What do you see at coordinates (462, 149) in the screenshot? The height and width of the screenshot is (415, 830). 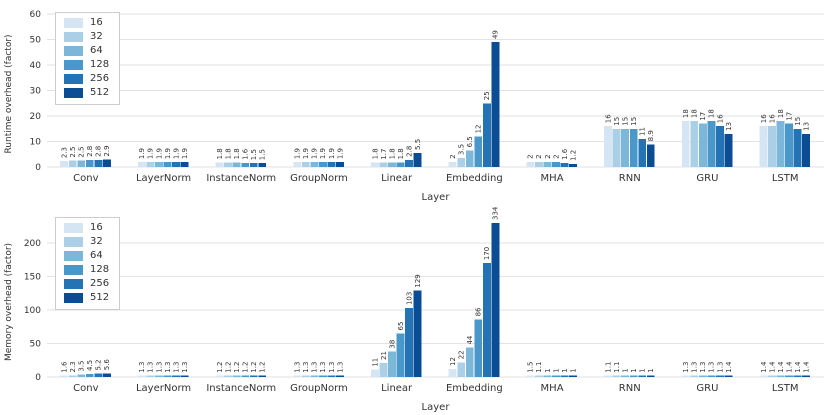 I see `bar-value-label: 3.5` at bounding box center [462, 149].